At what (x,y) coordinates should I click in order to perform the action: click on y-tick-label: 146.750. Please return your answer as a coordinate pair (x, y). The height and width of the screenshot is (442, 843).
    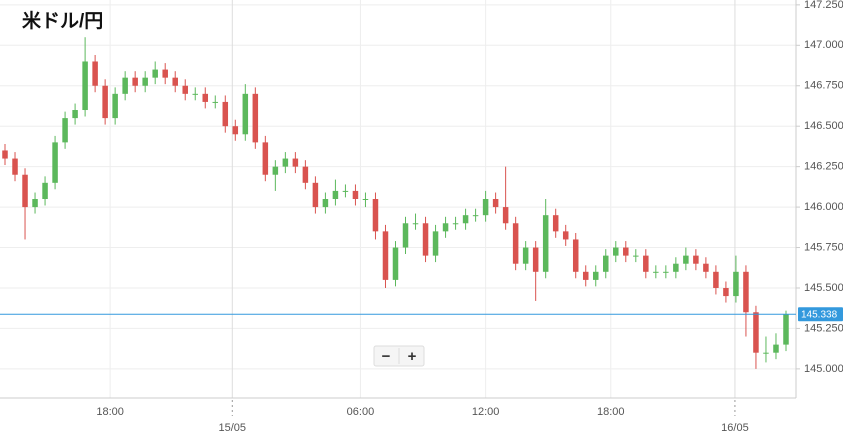
    Looking at the image, I should click on (823, 86).